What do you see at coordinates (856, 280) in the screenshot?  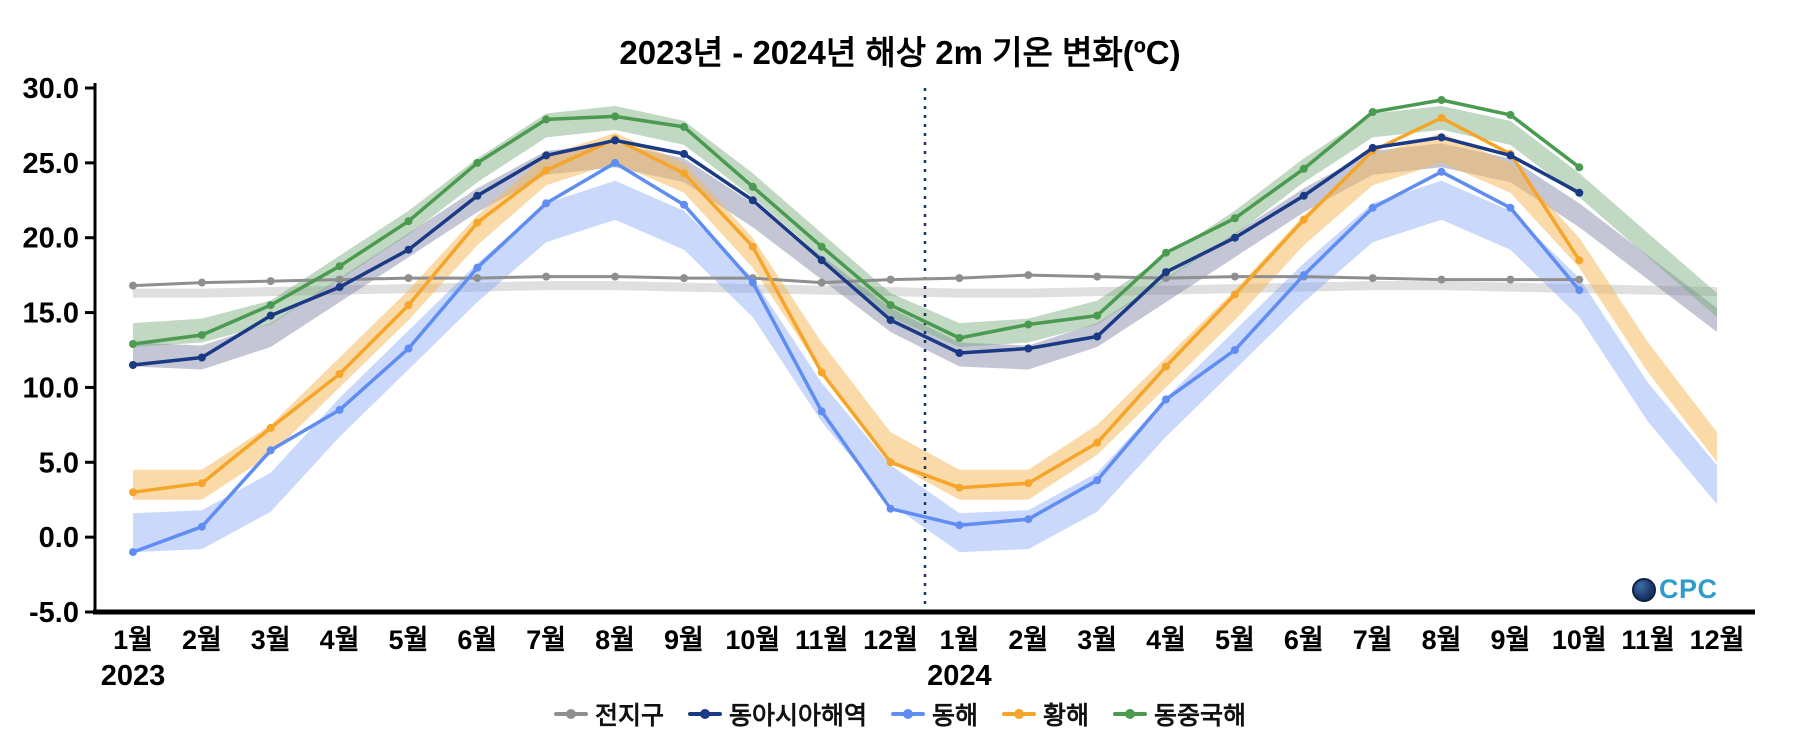 I see `series-line-global` at bounding box center [856, 280].